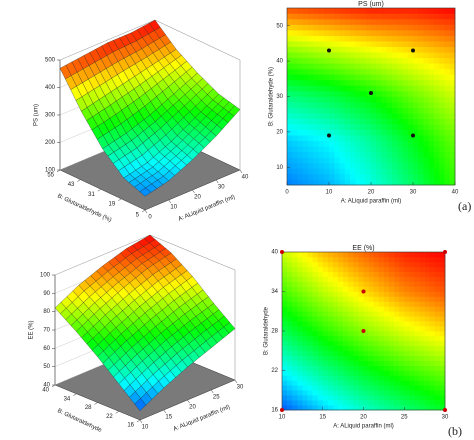 Image resolution: width=474 pixels, height=440 pixels. What do you see at coordinates (363, 291) in the screenshot?
I see `design-point` at bounding box center [363, 291].